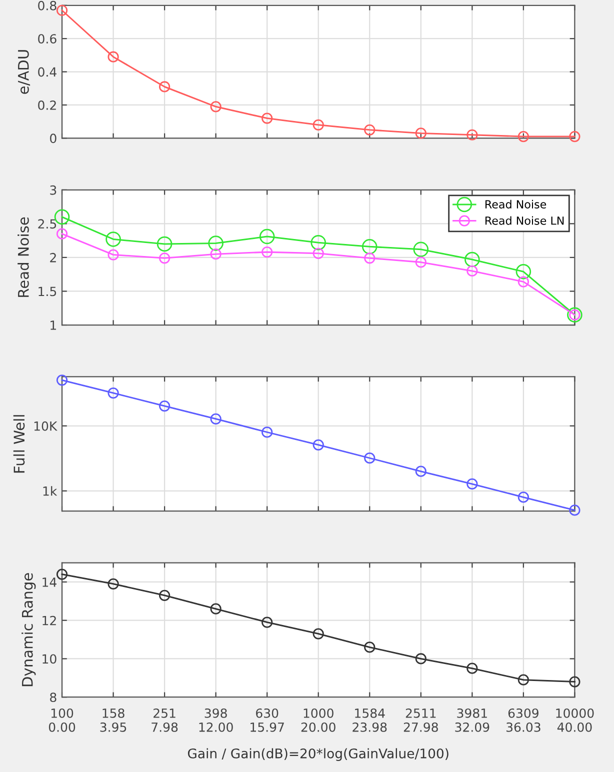  What do you see at coordinates (29, 629) in the screenshot?
I see `y-axis-title: Dynamic Range` at bounding box center [29, 629].